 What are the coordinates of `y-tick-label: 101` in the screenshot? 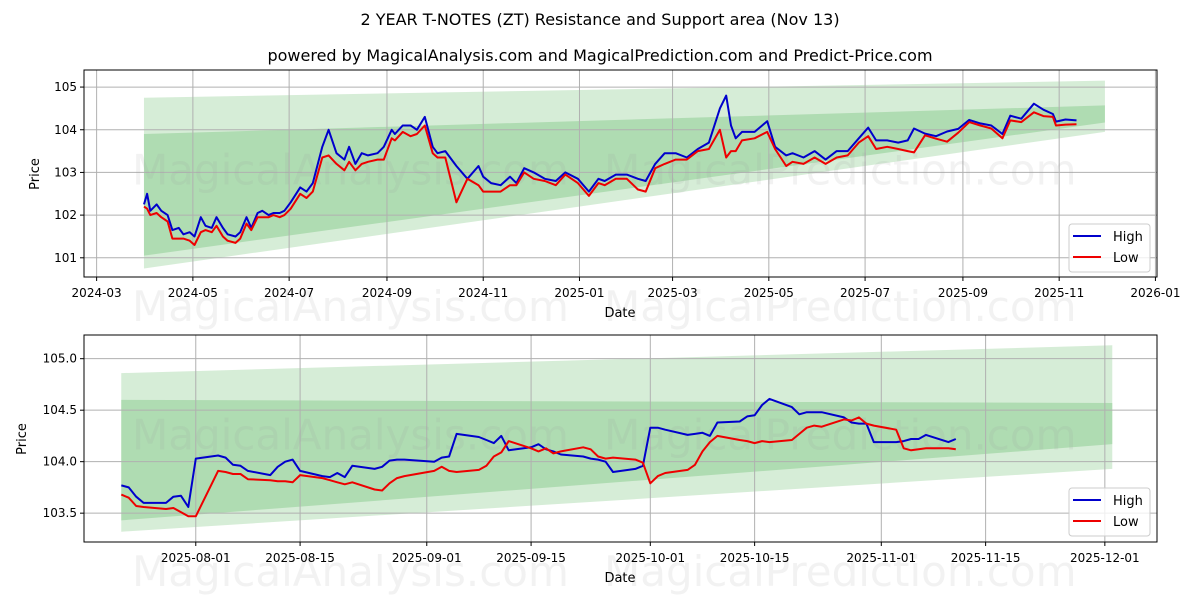 It's located at (65, 258).